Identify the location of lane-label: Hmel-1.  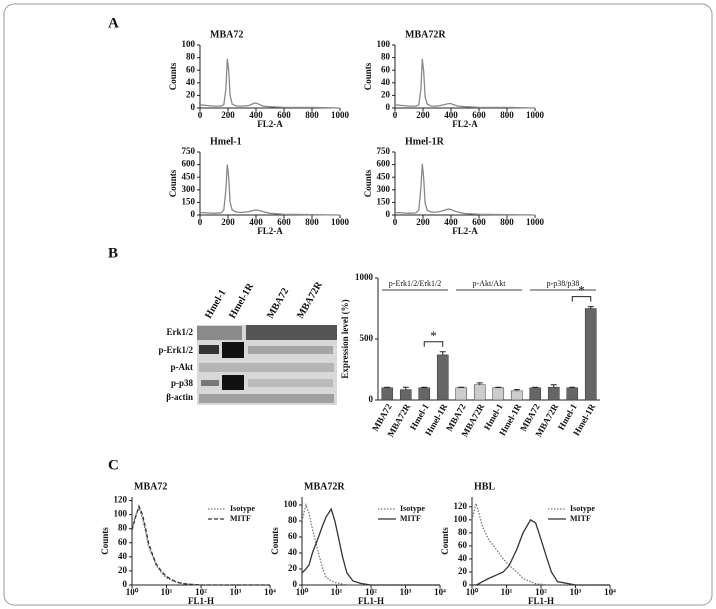
(215, 304).